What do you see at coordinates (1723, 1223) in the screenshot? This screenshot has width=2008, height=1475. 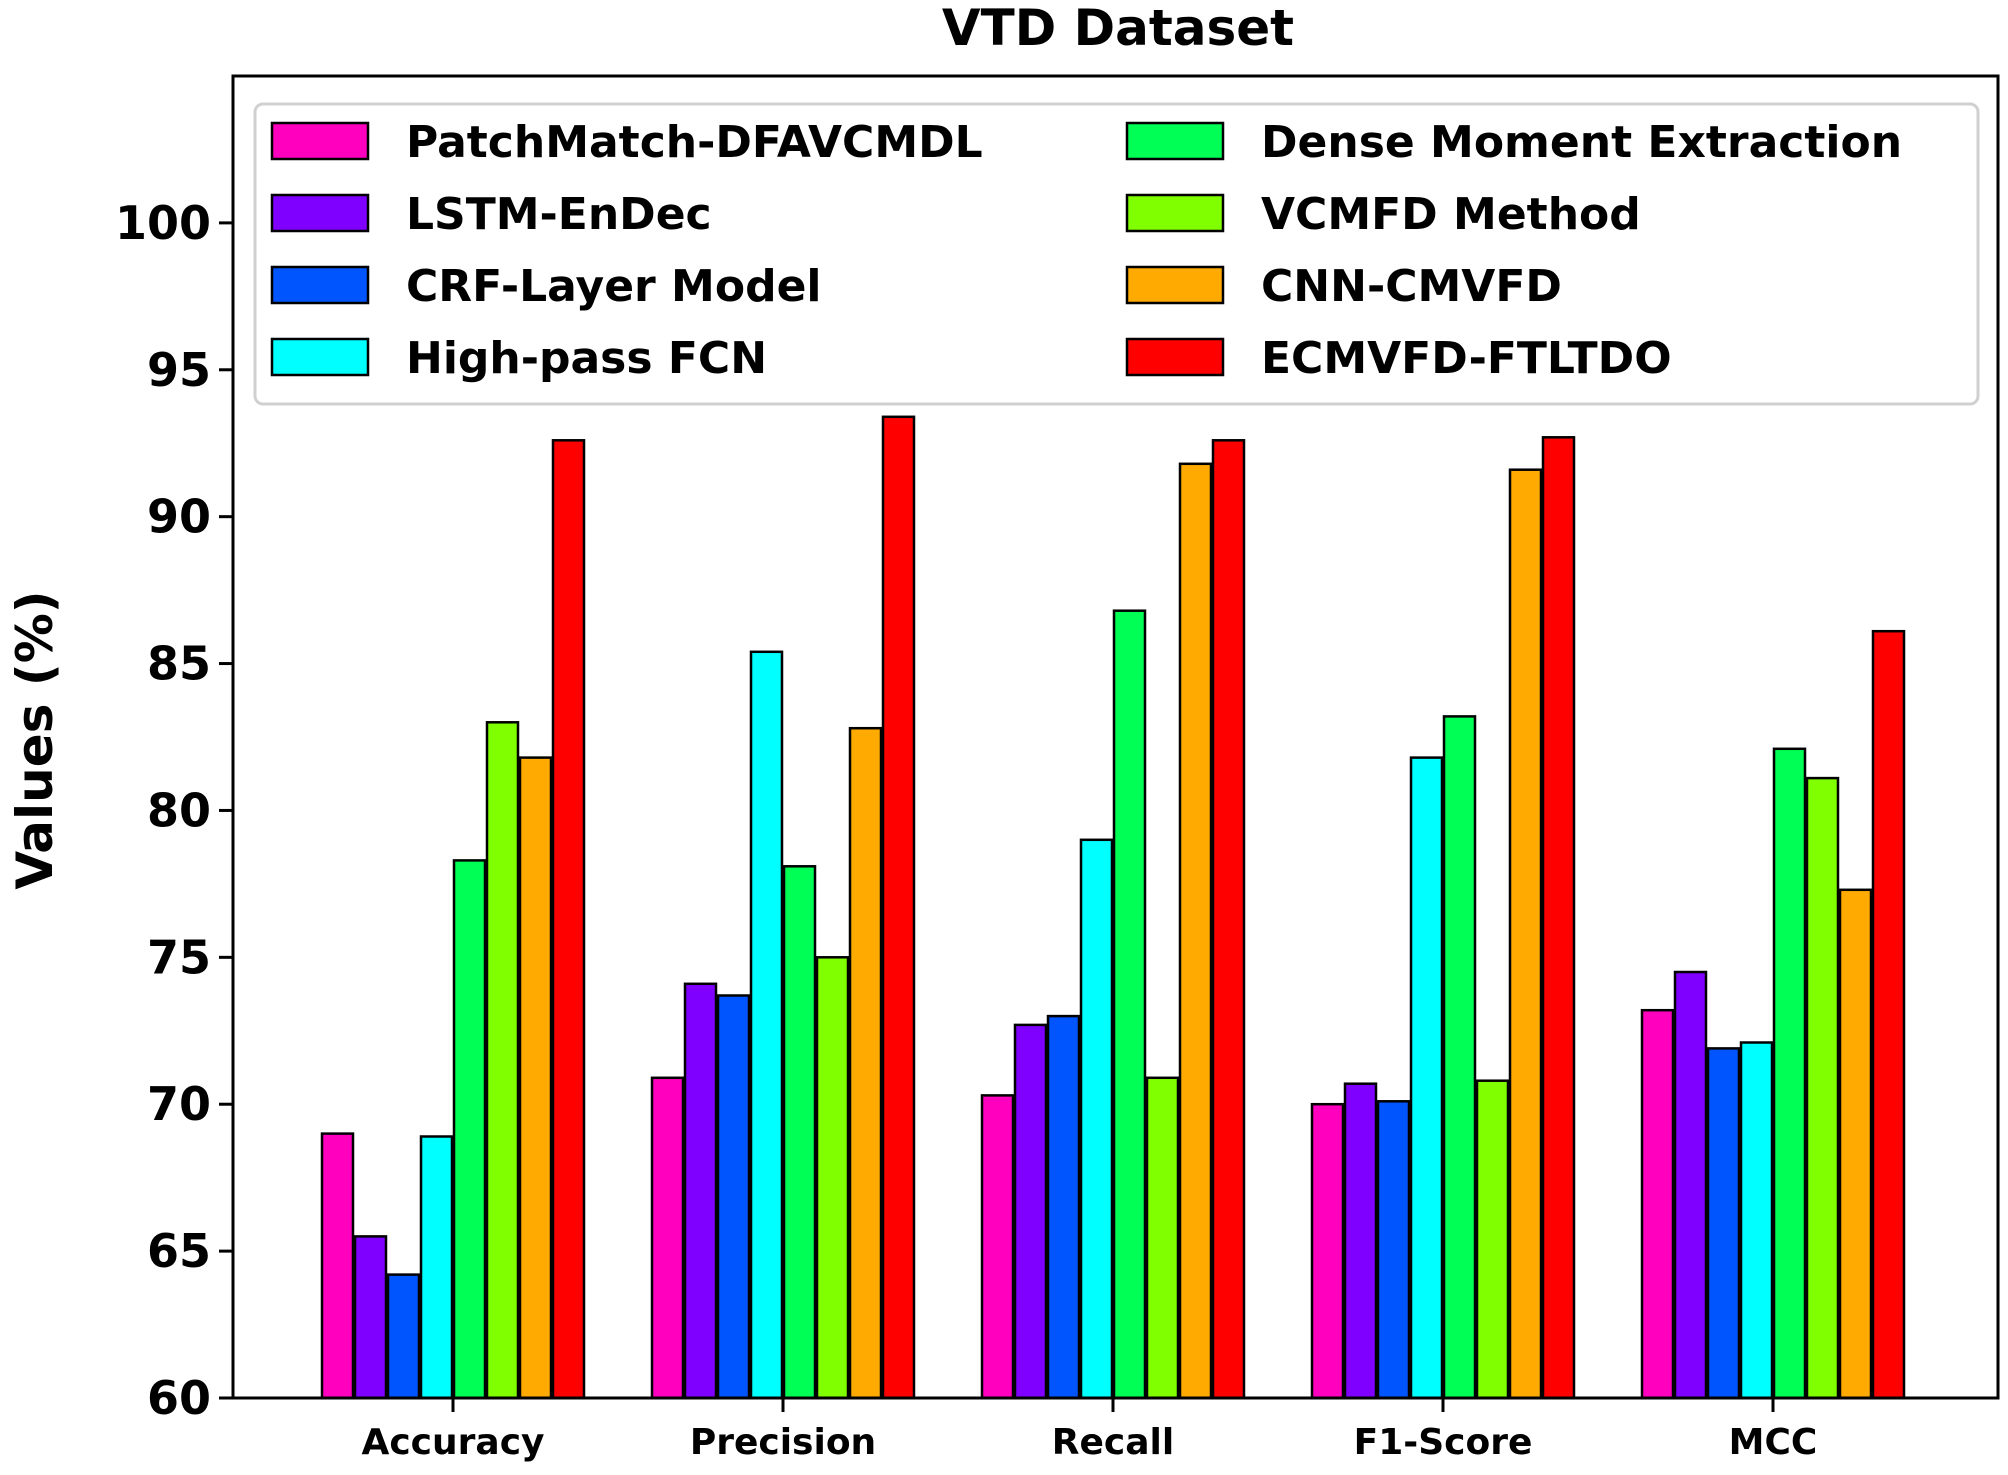 I see `bar-crf-layer-model-mcc` at bounding box center [1723, 1223].